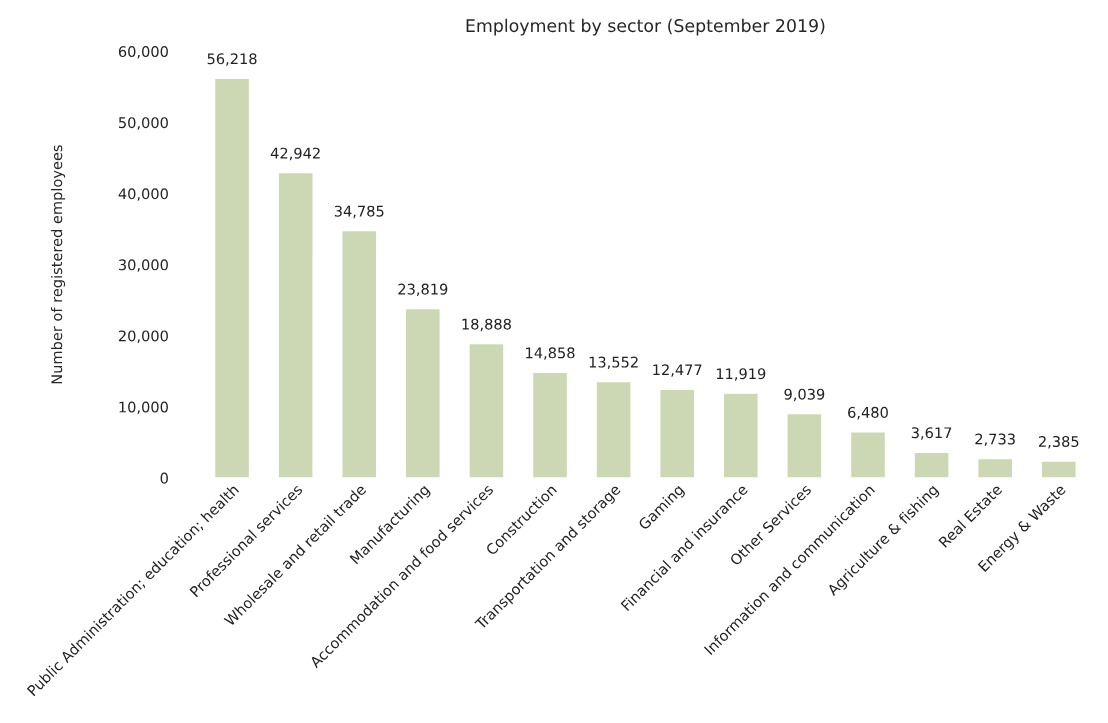 Image resolution: width=1108 pixels, height=723 pixels. I want to click on data-label: 9,039, so click(804, 395).